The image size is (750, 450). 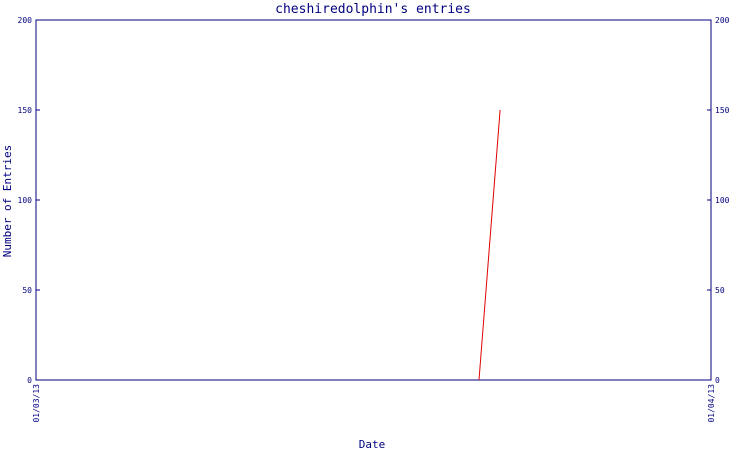 I want to click on y-tick-label-left: 200, so click(x=25, y=20).